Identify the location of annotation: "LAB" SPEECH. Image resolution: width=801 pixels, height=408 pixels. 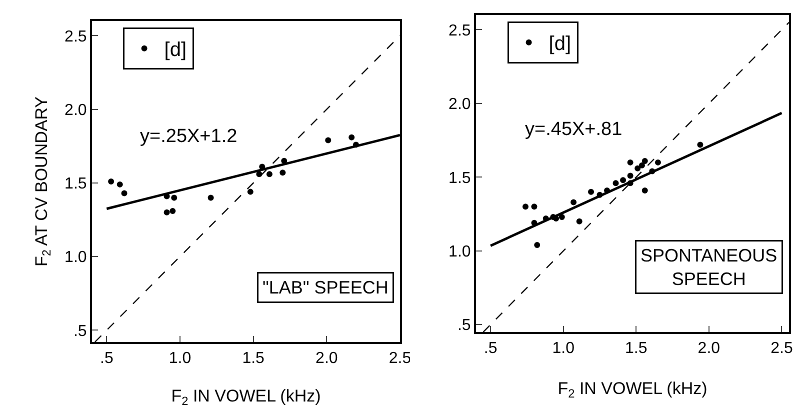
(325, 288).